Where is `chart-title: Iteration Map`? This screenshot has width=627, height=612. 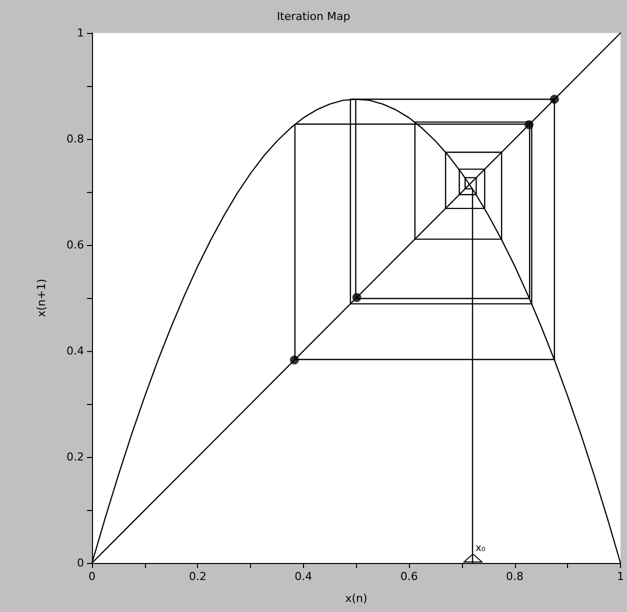
chart-title: Iteration Map is located at coordinates (313, 16).